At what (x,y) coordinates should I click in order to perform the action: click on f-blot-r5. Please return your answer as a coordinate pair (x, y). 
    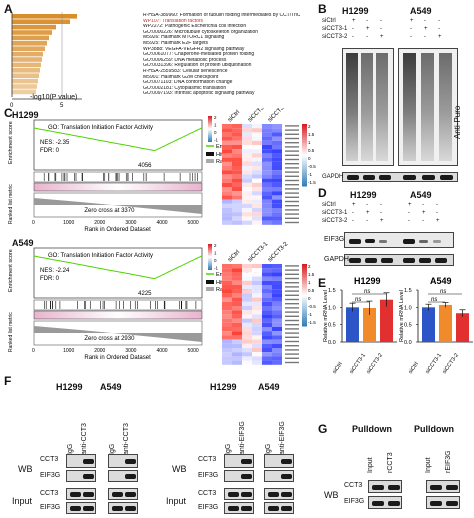
    Looking at the image, I should click on (239, 494).